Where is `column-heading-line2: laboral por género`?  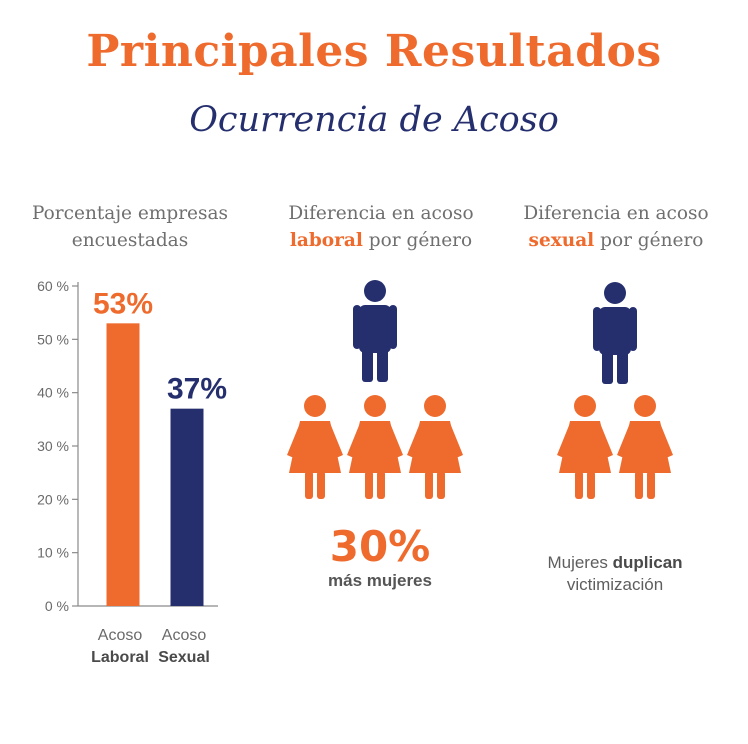
column-heading-line2: laboral por género is located at coordinates (381, 240).